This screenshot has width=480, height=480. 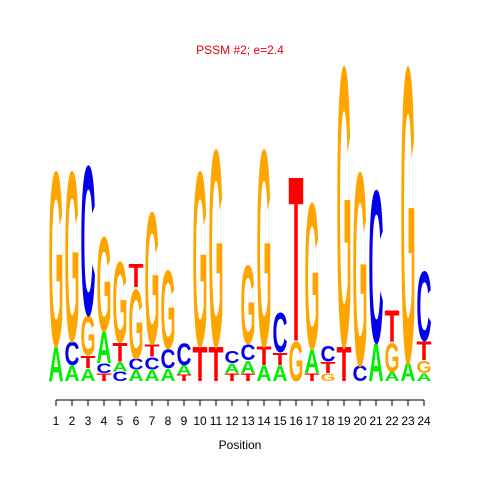 I want to click on x-tick-label: 20, so click(x=360, y=421).